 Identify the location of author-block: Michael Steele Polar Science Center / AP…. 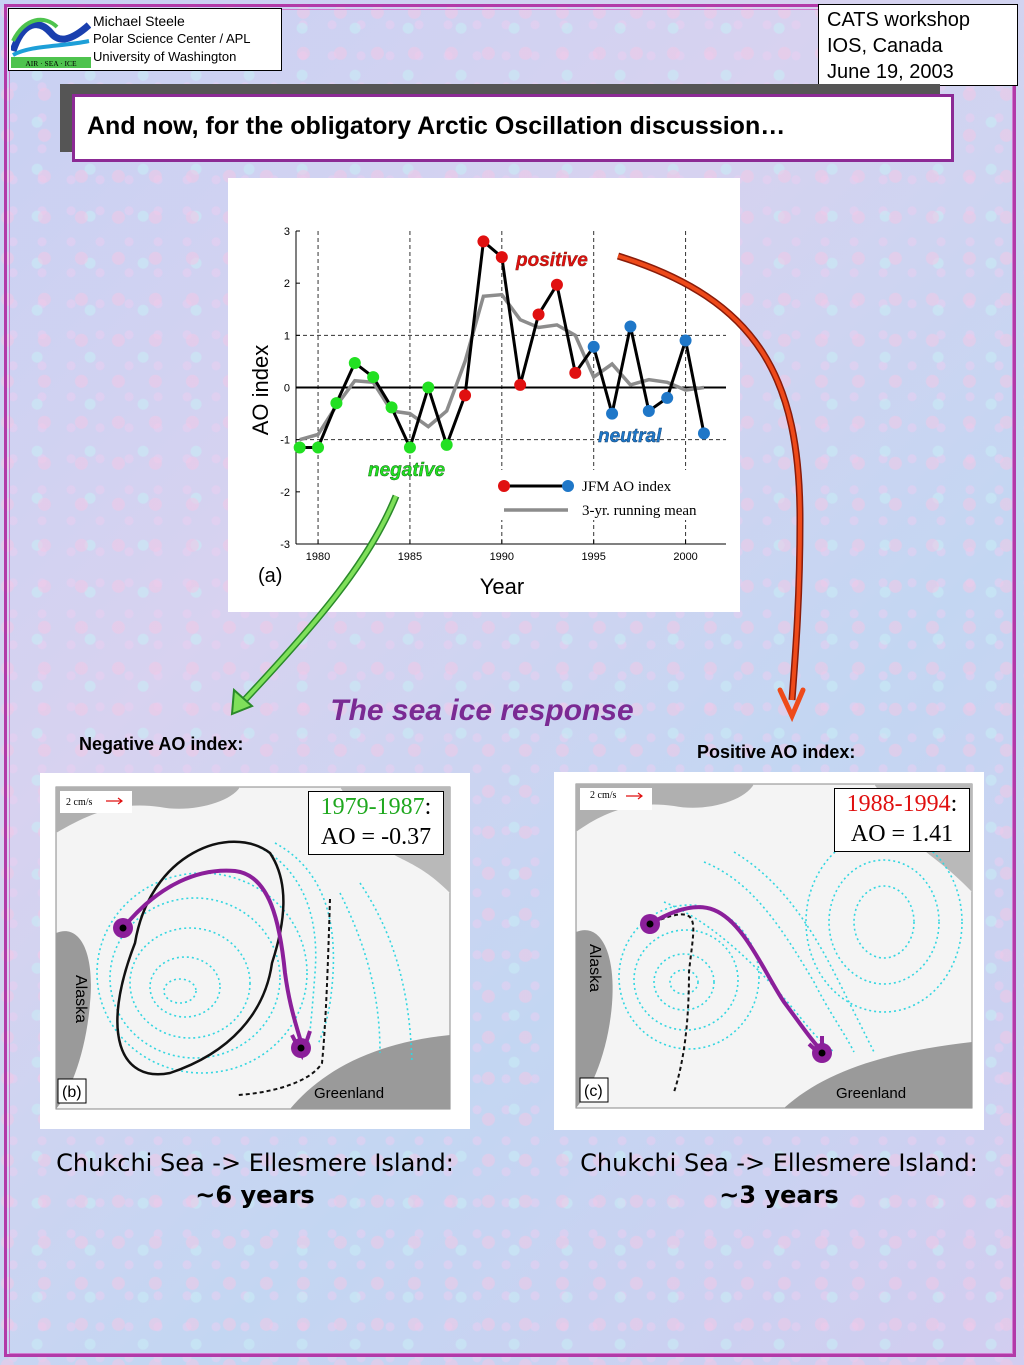
(172, 39).